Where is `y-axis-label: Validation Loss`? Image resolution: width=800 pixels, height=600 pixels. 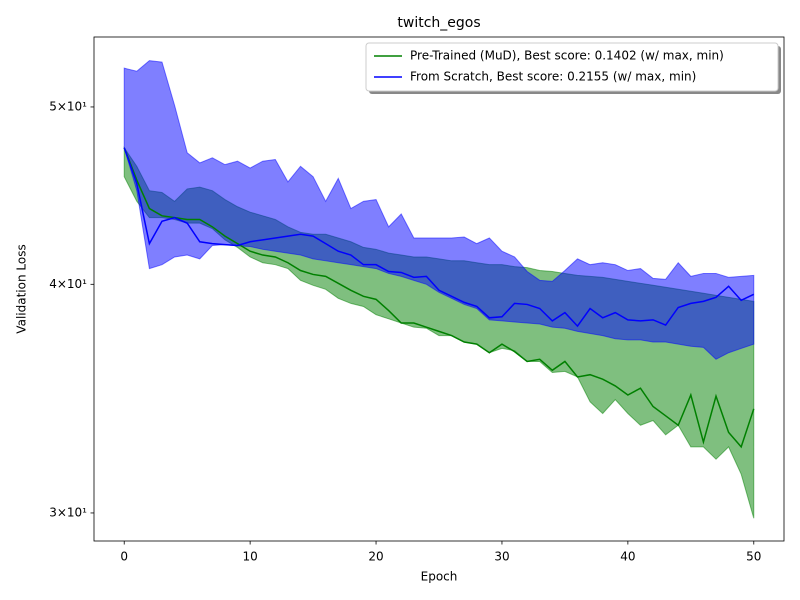 y-axis-label: Validation Loss is located at coordinates (22, 288).